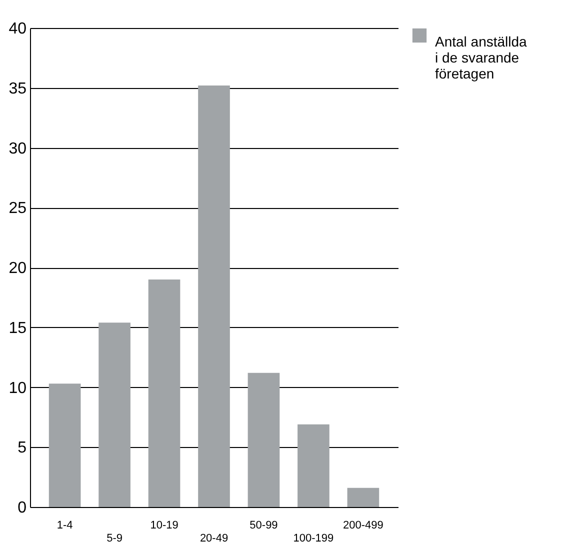 The width and height of the screenshot is (572, 542). What do you see at coordinates (17, 328) in the screenshot?
I see `y-tick-label: 15` at bounding box center [17, 328].